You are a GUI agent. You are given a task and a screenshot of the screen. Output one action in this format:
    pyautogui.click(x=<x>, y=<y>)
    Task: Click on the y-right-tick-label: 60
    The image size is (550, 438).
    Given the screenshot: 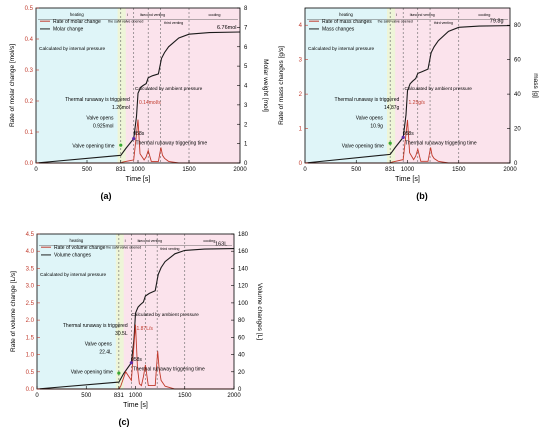 What is the action you would take?
    pyautogui.click(x=241, y=338)
    